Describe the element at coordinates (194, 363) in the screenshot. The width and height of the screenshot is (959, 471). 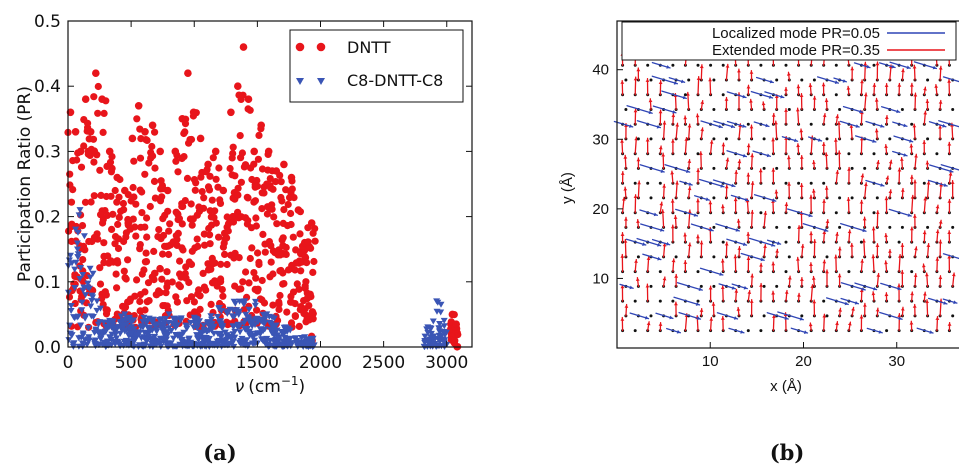
I see `x-tick-label: 1000` at that location.